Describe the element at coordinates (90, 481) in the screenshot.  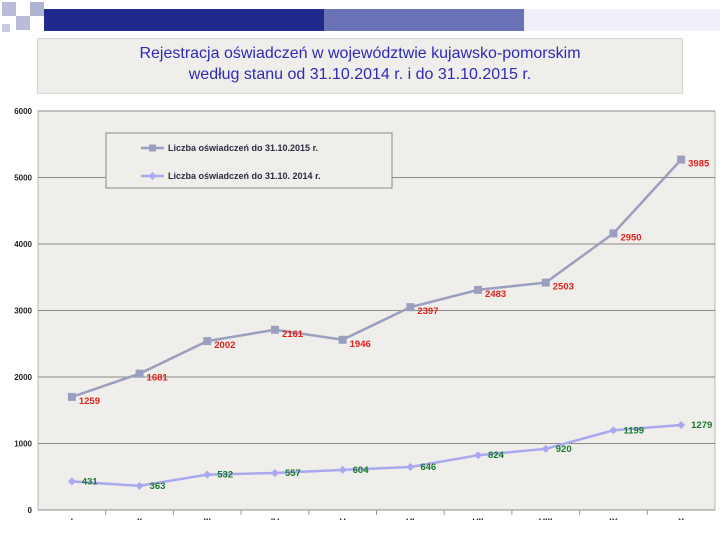
I see `data-label: 431` at that location.